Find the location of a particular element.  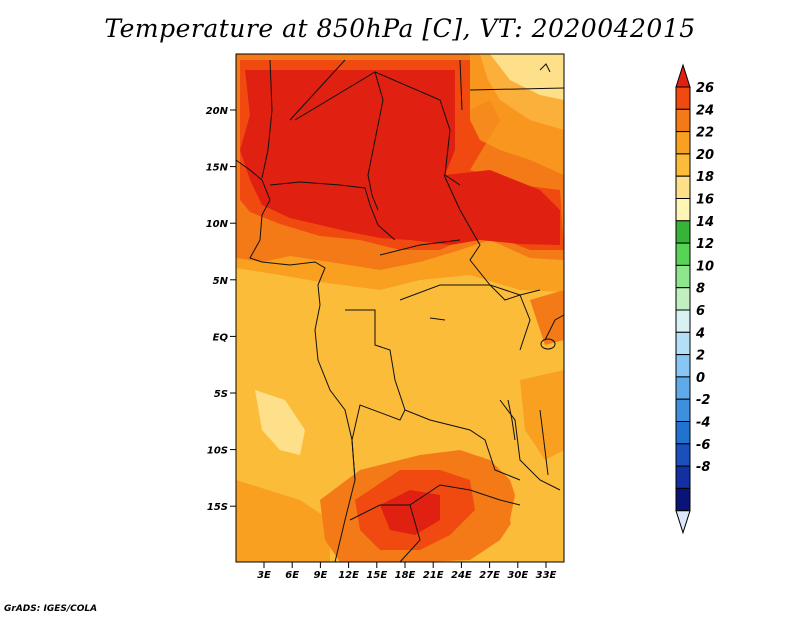

lat-label: 10S is located at coordinates (217, 451).